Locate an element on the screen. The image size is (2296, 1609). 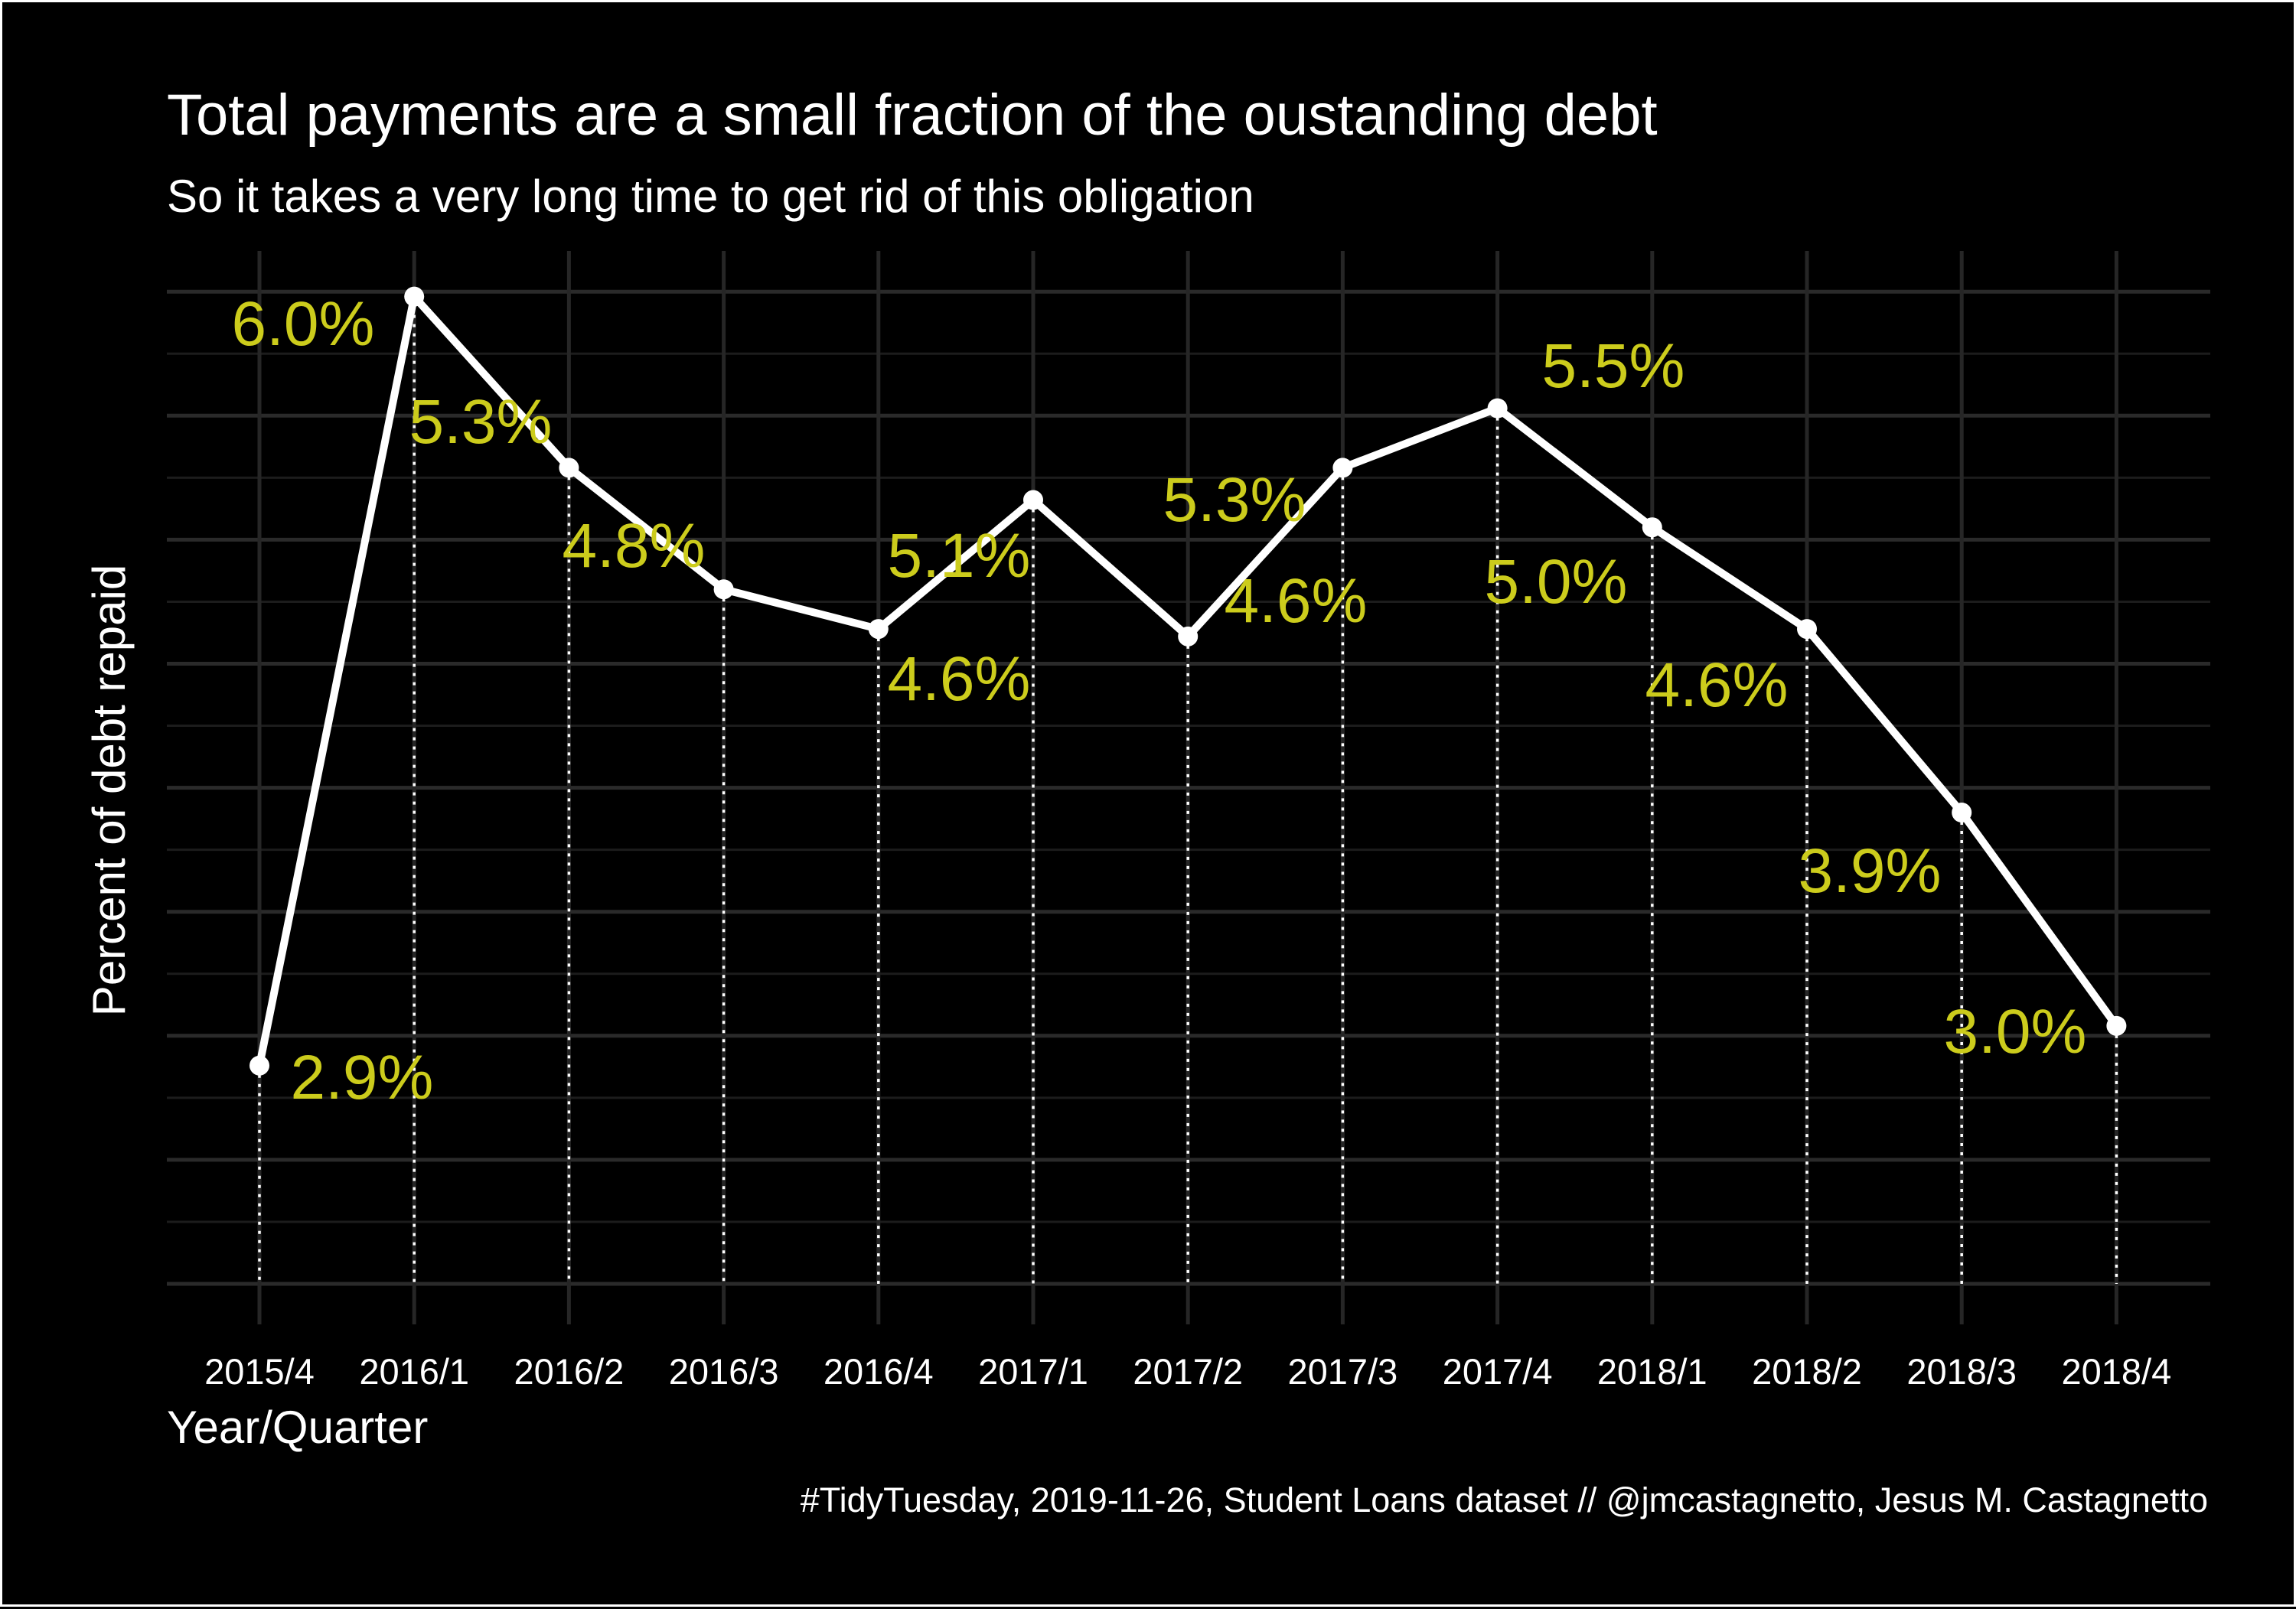
x-tick-label: 2018/4 is located at coordinates (2117, 1371).